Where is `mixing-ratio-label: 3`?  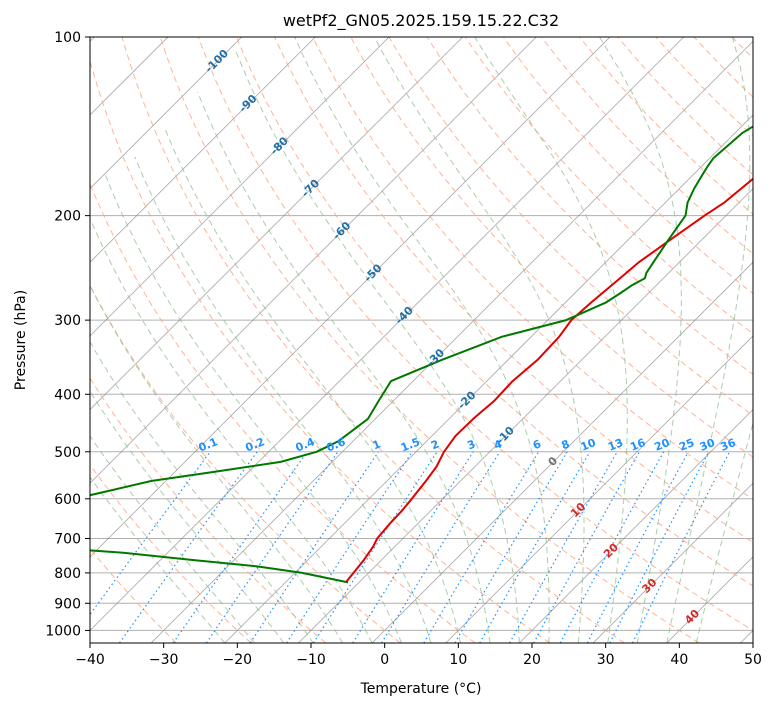
mixing-ratio-label: 3 is located at coordinates (471, 444).